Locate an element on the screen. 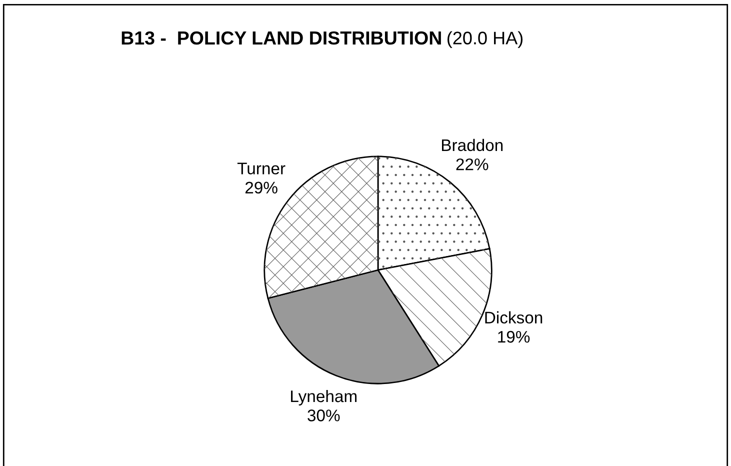  data-label: 30% is located at coordinates (324, 416).